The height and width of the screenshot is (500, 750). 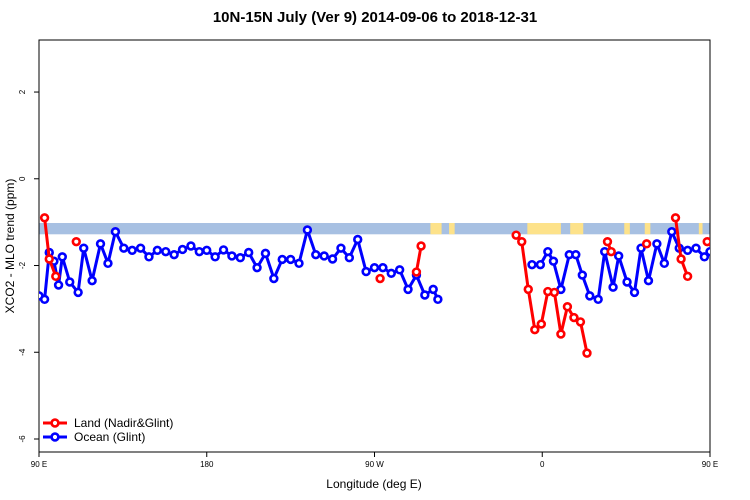 What do you see at coordinates (39, 464) in the screenshot?
I see `x-tick-label: 90 E` at bounding box center [39, 464].